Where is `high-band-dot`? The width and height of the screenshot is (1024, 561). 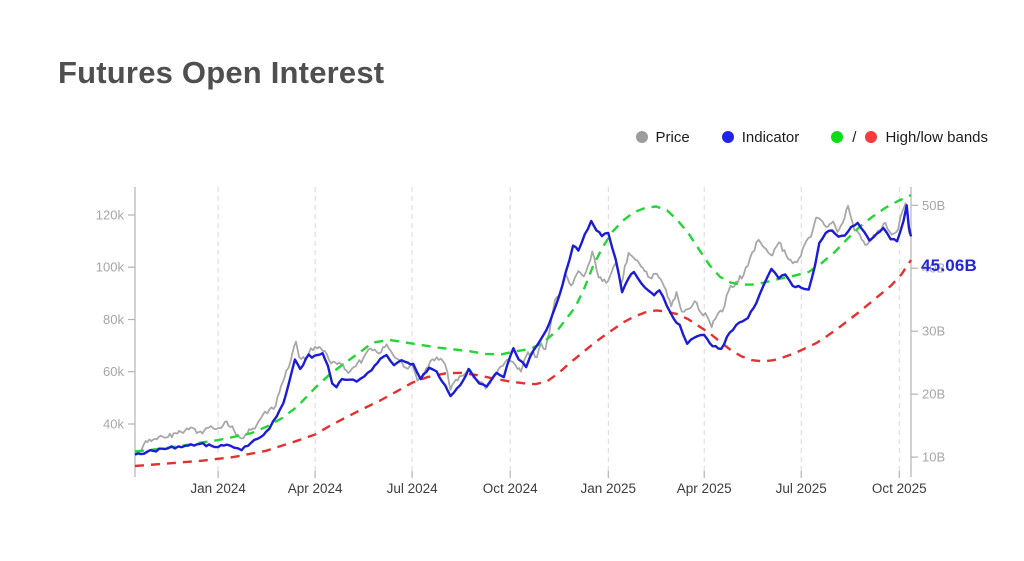
high-band-dot is located at coordinates (837, 137).